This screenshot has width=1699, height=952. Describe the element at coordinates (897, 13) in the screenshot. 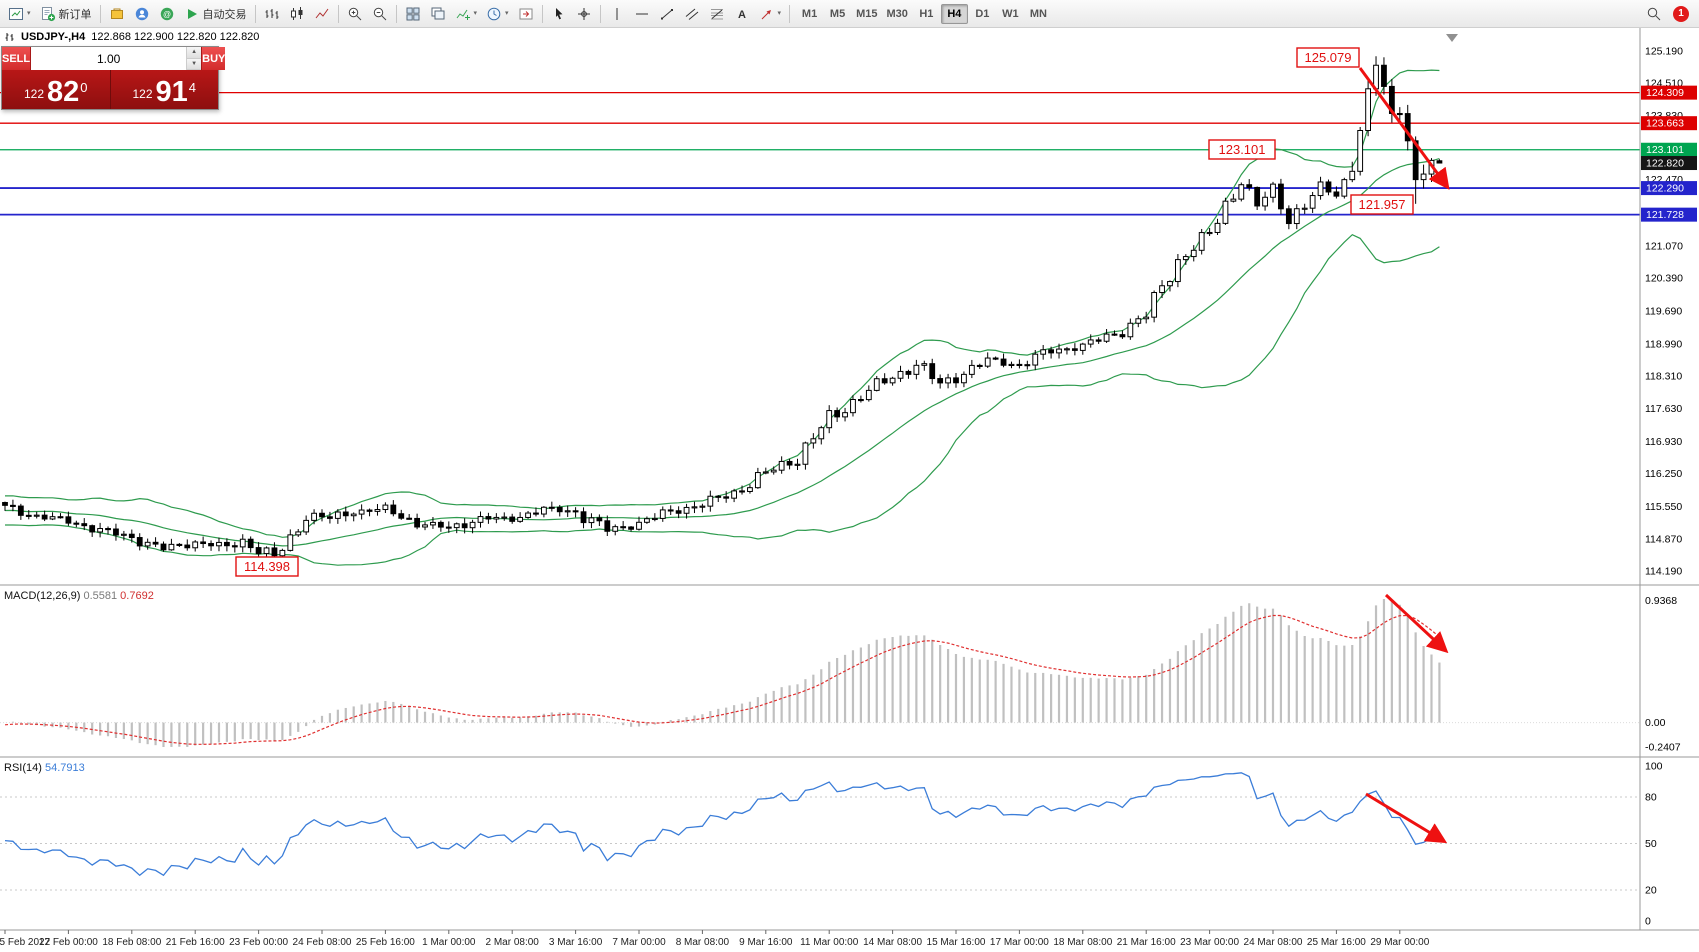

I see `timeframe-M30: M30` at that location.